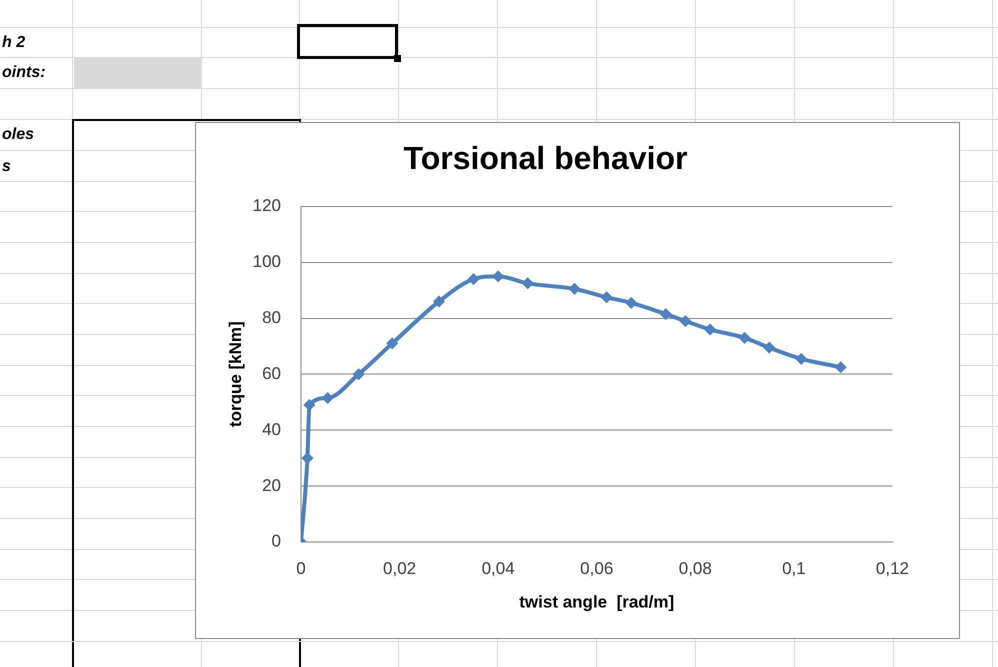  What do you see at coordinates (399, 568) in the screenshot?
I see `x-tick-label: 0,02` at bounding box center [399, 568].